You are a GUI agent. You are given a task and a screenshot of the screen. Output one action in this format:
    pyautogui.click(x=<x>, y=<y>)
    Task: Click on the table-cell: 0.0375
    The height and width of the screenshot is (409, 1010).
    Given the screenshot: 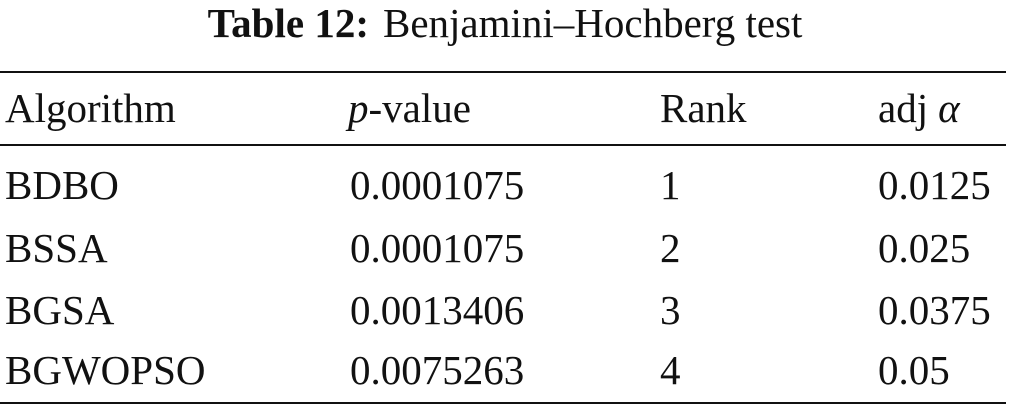 What is the action you would take?
    pyautogui.click(x=934, y=310)
    